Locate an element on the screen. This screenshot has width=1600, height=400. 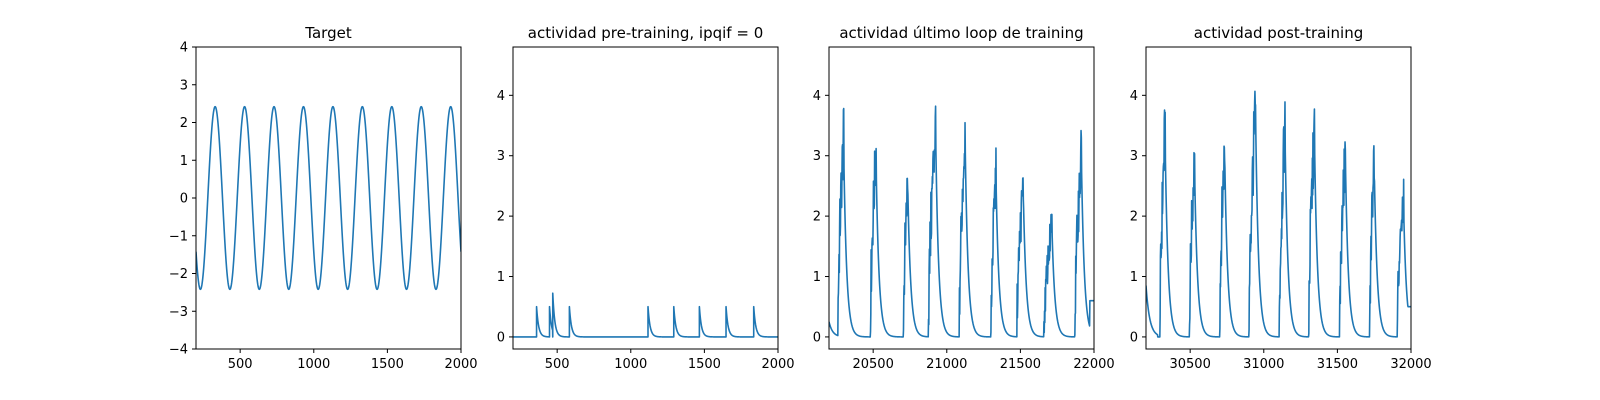
chart-title: actividad último loop de training is located at coordinates (961, 33).